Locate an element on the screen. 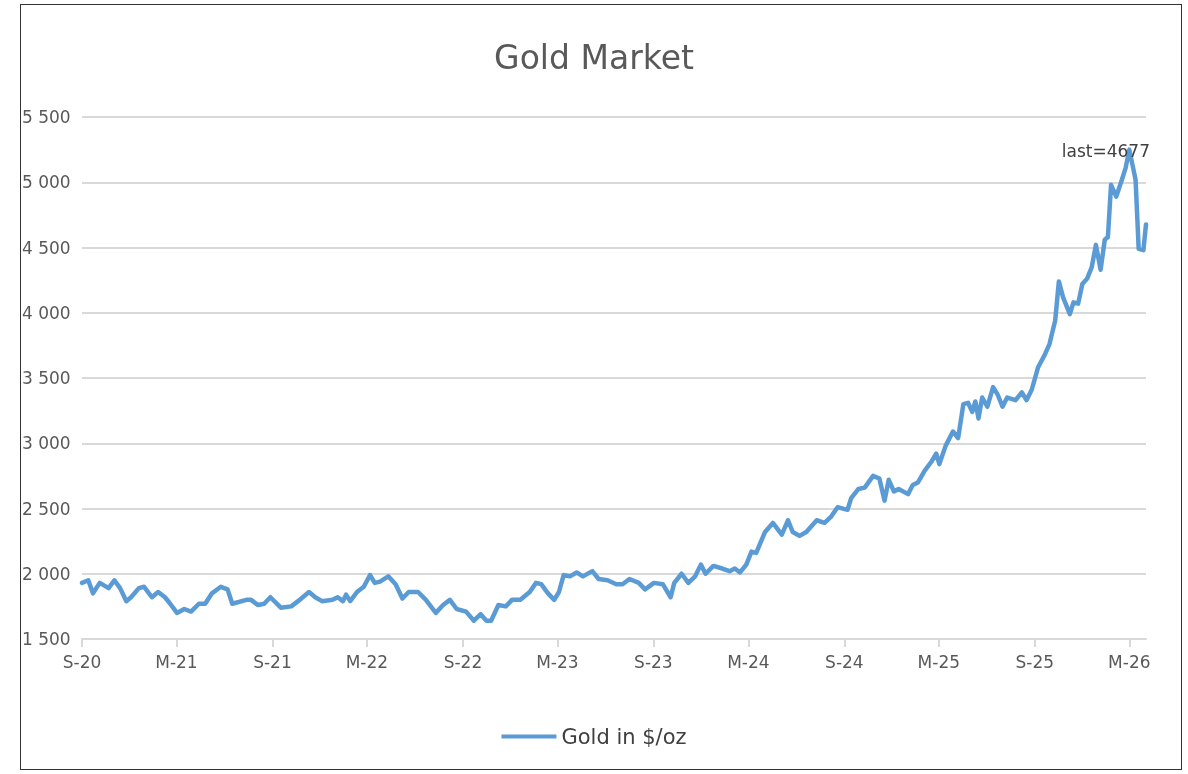 The width and height of the screenshot is (1188, 774). x-tick-label: S-22 is located at coordinates (463, 661).